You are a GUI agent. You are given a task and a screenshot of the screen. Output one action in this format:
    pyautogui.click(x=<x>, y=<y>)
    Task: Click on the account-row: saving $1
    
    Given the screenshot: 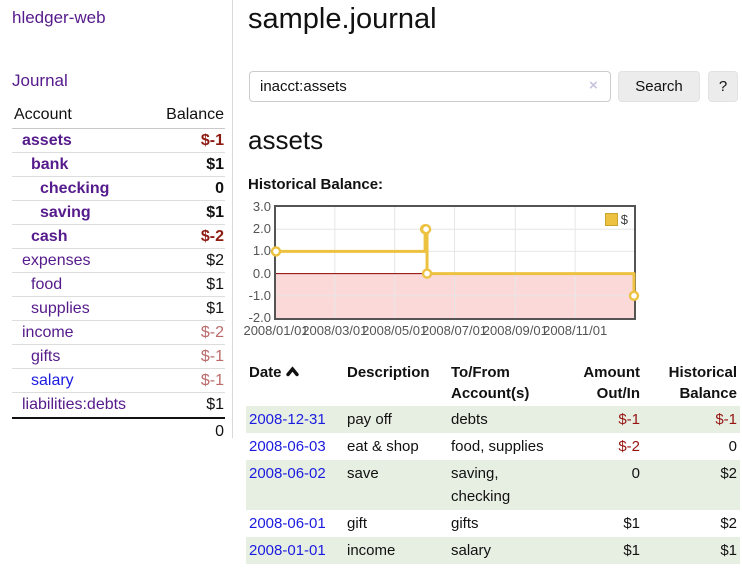 What is the action you would take?
    pyautogui.click(x=118, y=213)
    